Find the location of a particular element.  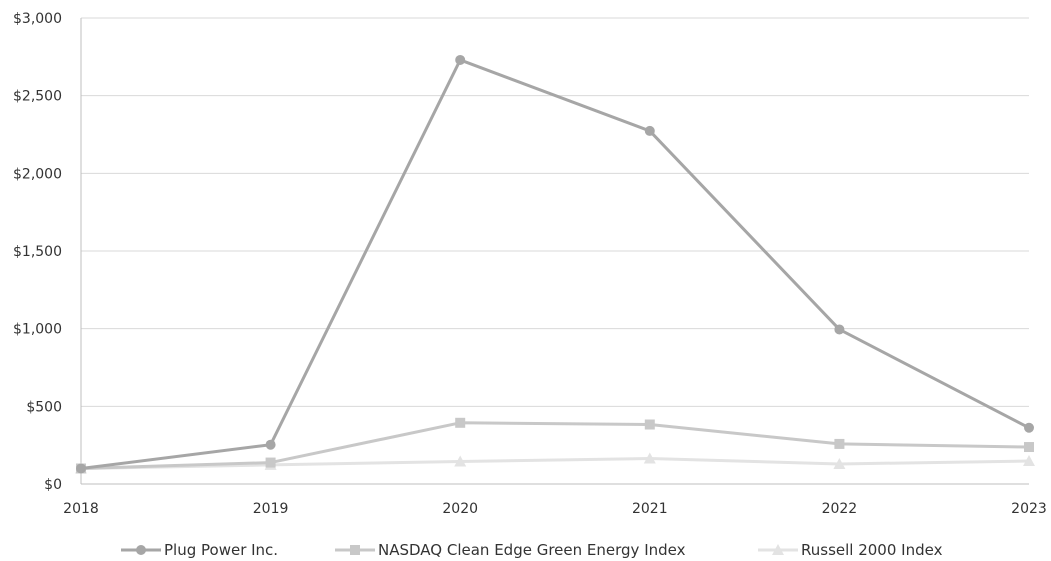

legend-label: Plug Power Inc. is located at coordinates (221, 550).